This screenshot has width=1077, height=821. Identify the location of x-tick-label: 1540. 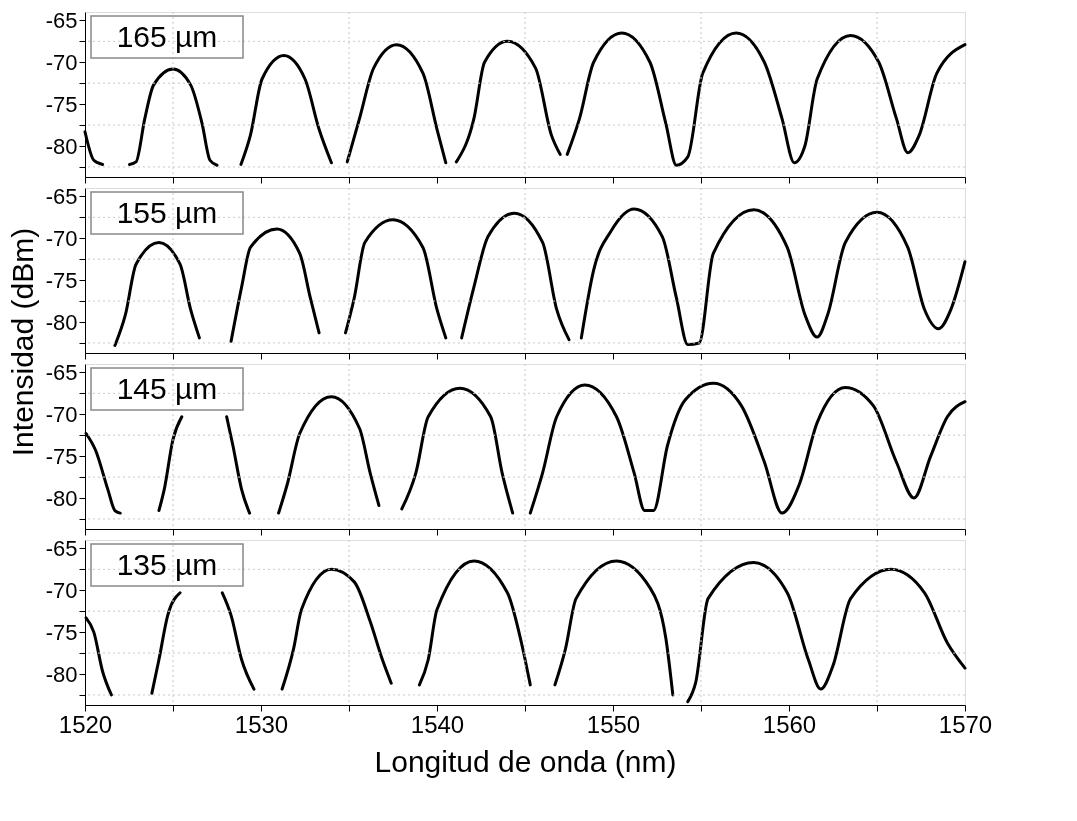
(437, 724).